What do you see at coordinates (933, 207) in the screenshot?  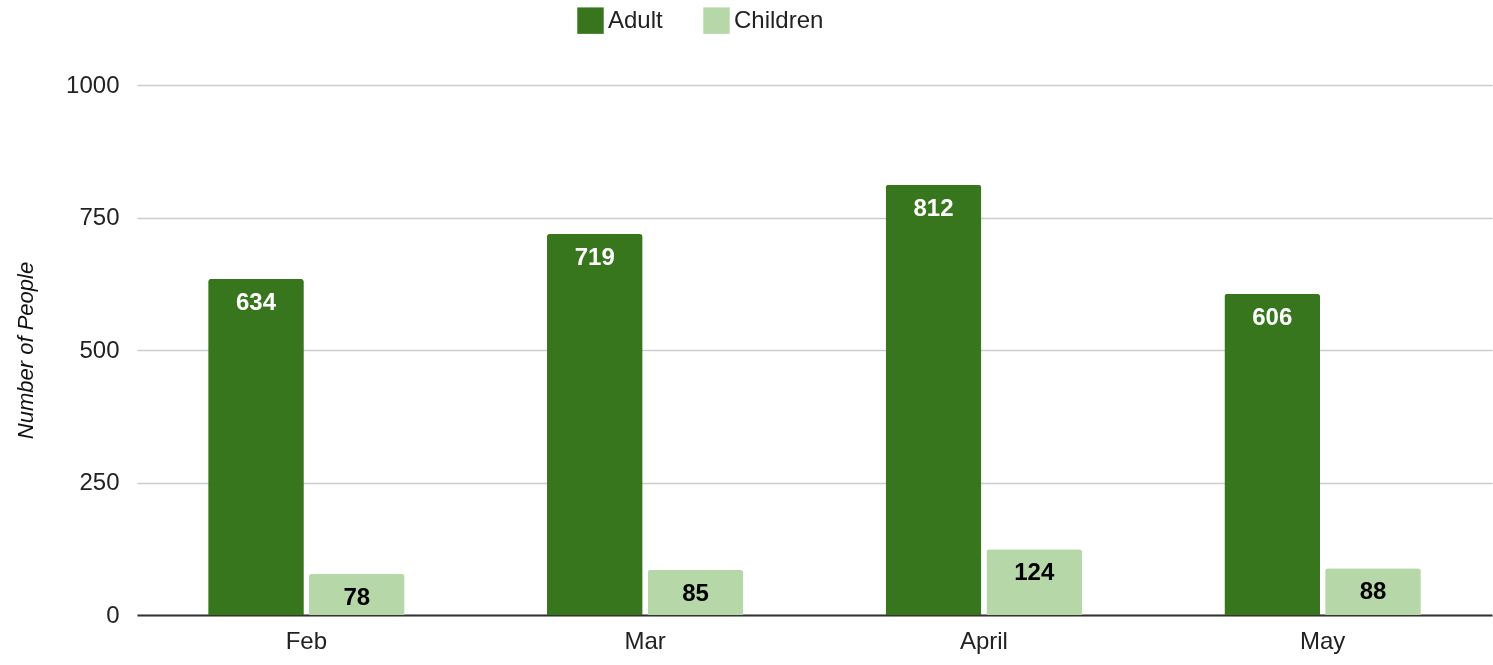 I see `data-label: 812` at bounding box center [933, 207].